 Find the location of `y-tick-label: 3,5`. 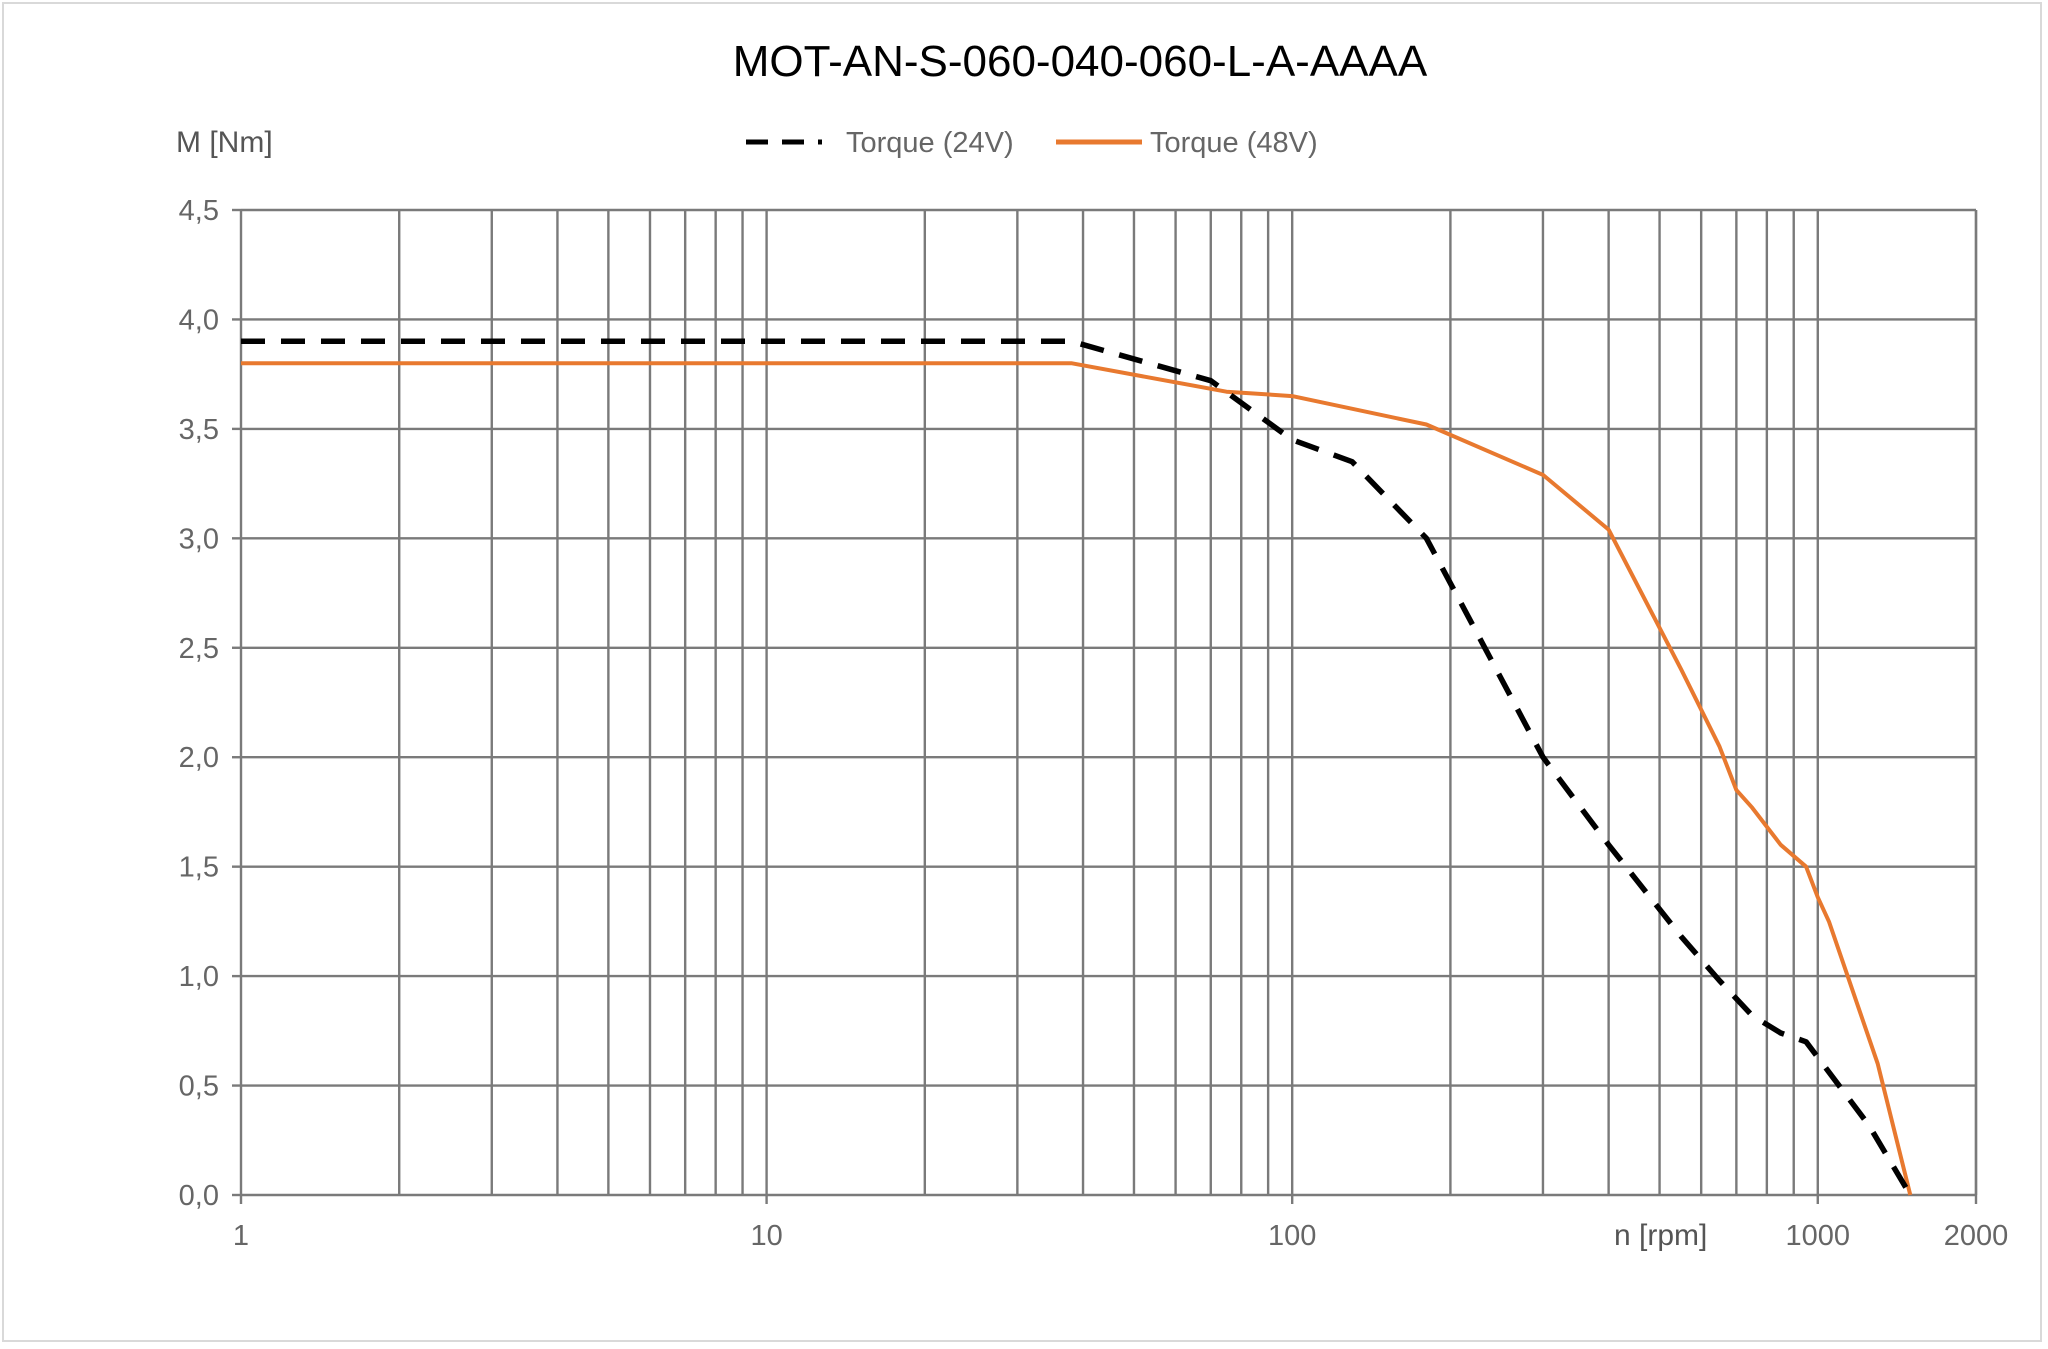

y-tick-label: 3,5 is located at coordinates (199, 430).